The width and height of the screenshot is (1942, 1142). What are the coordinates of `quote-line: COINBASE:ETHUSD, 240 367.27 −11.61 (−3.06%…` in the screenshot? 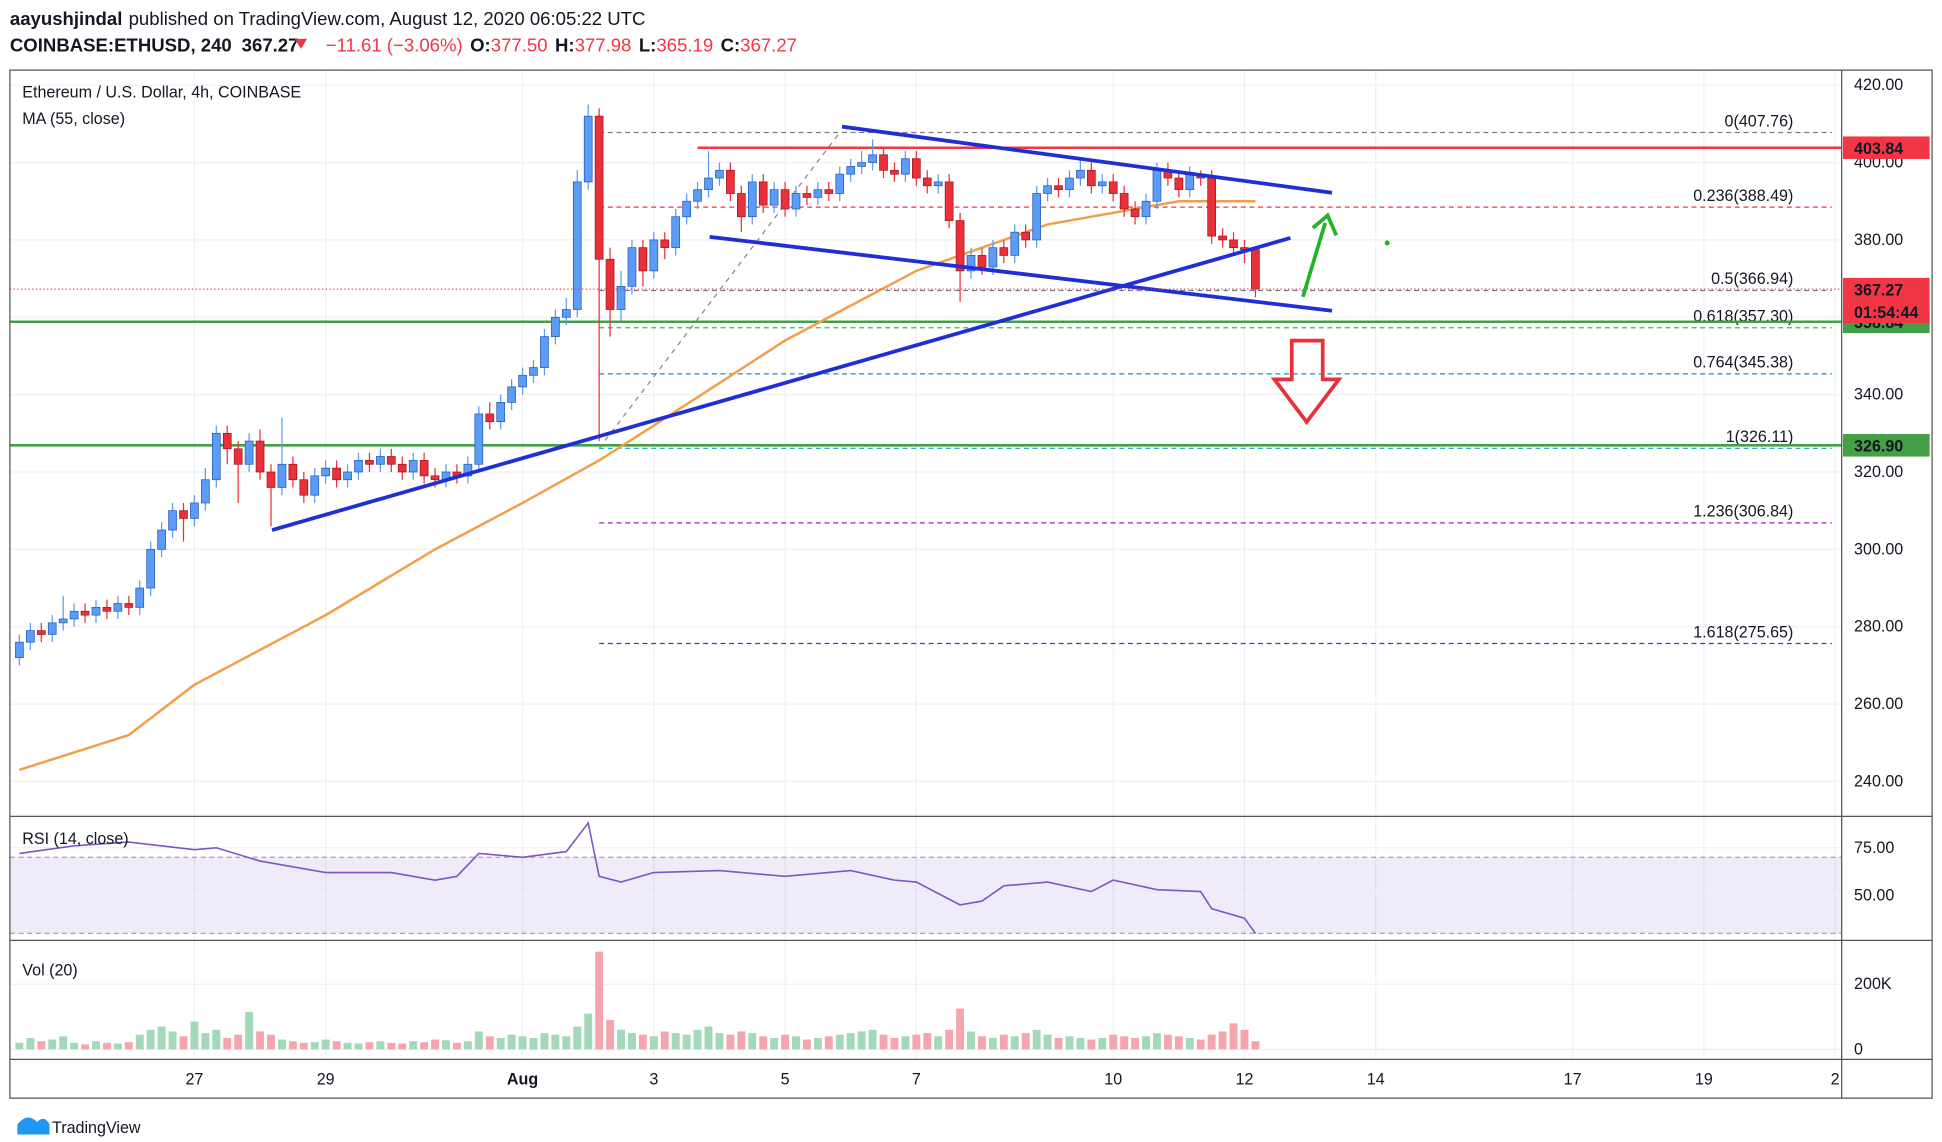 It's located at (403, 44).